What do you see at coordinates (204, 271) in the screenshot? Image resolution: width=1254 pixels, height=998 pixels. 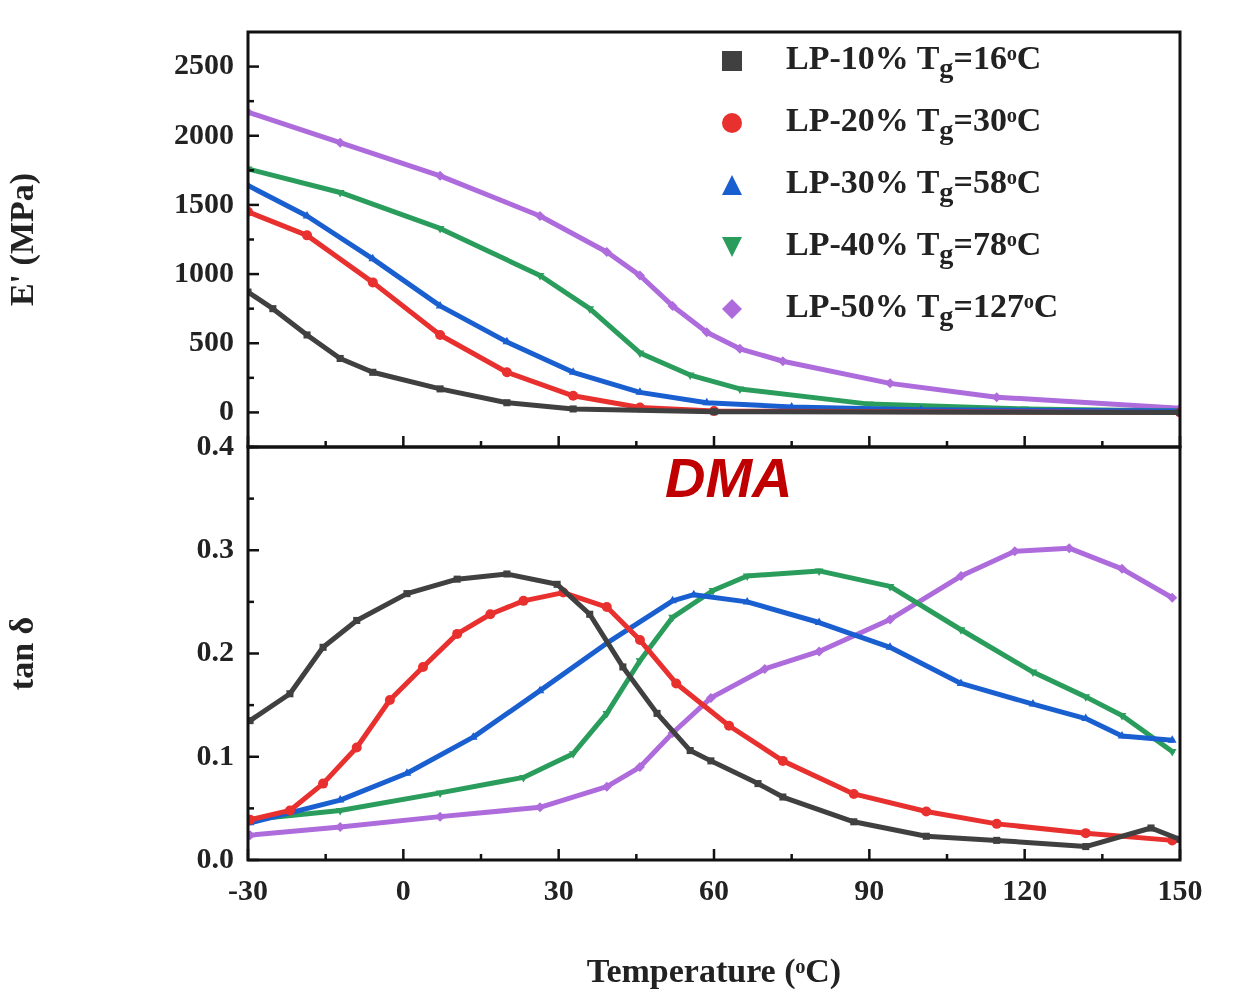 I see `y-tick-label: 1000` at bounding box center [204, 271].